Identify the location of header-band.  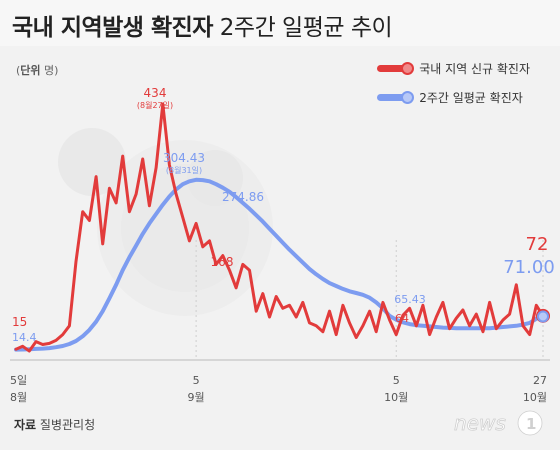
(280, 23).